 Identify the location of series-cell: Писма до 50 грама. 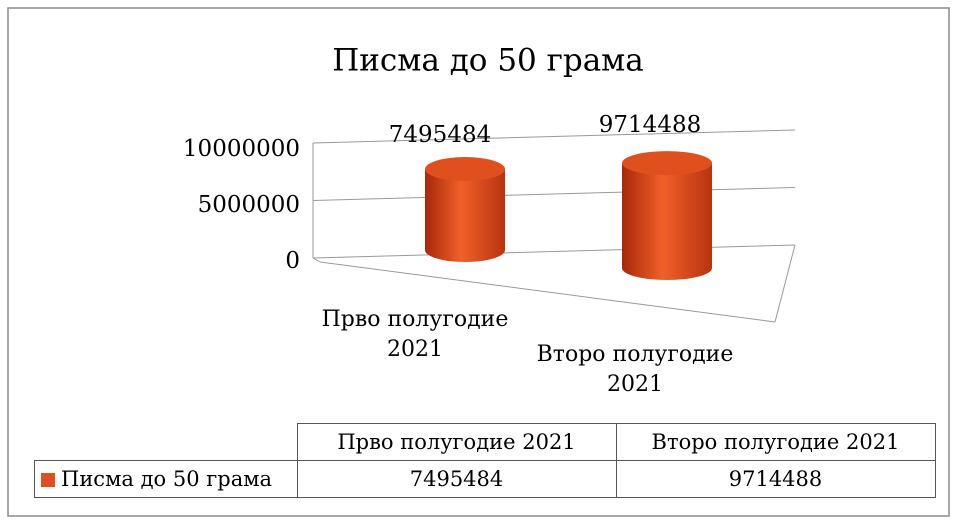
(166, 479).